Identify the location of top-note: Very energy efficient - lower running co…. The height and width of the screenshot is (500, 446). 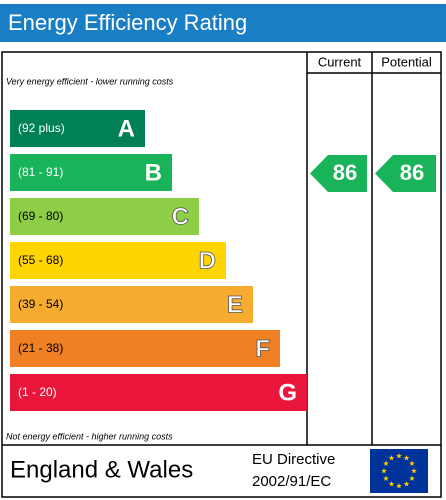
(90, 81).